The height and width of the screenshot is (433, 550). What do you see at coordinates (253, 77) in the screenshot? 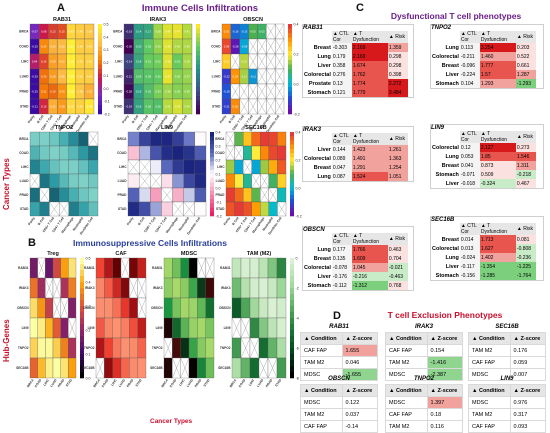
I see `cell-value: -0.11` at bounding box center [253, 77].